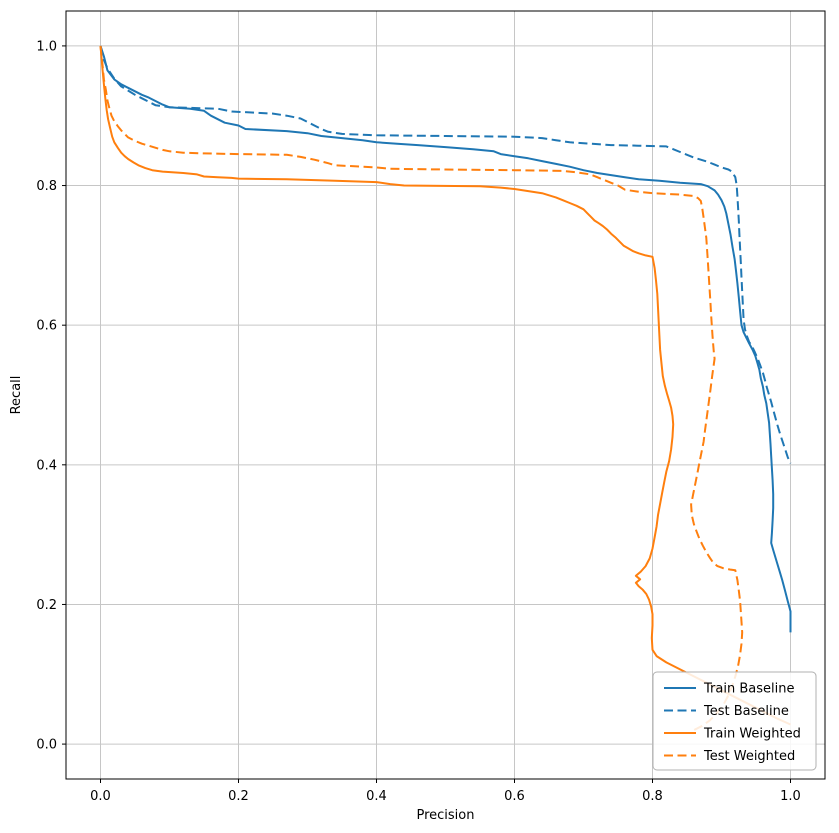  I want to click on x-tick-label: 0.4, so click(376, 796).